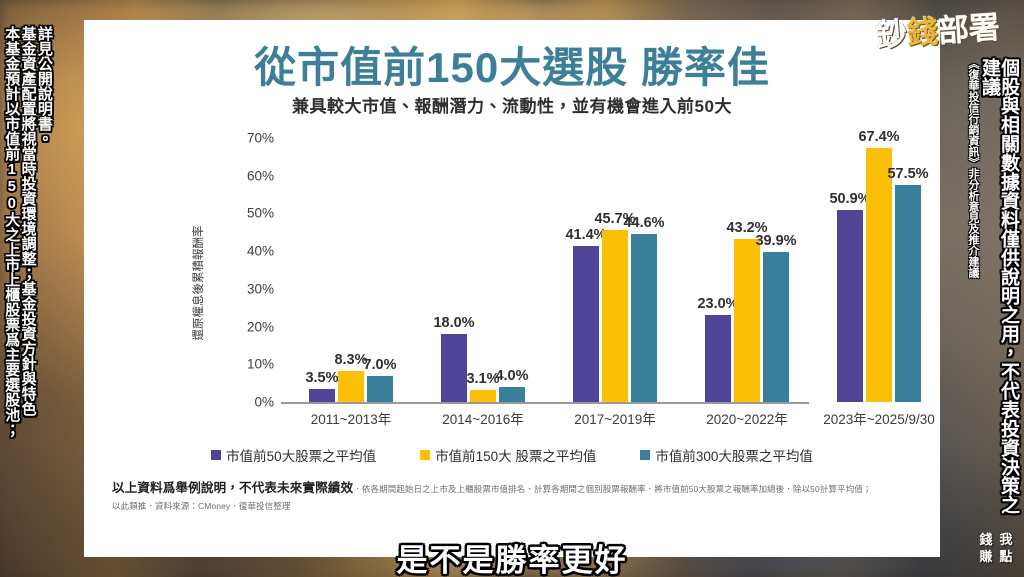 Image resolution: width=1024 pixels, height=577 pixels. I want to click on watermark-char-2: 錢, so click(986, 539).